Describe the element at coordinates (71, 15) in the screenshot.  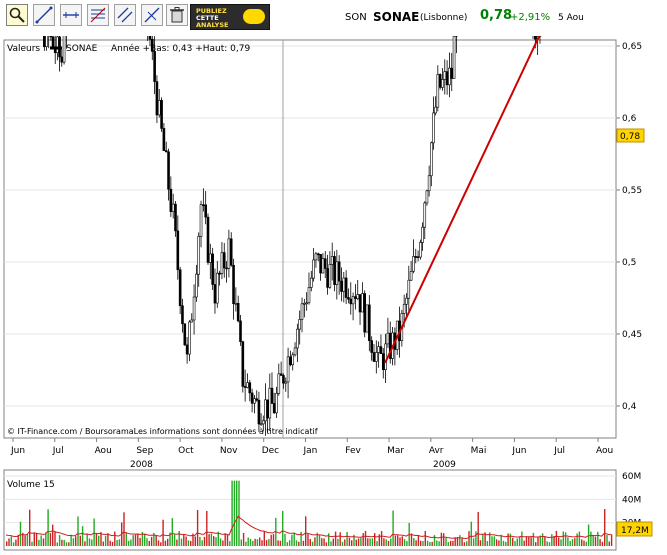
I see `horizontal-line-tool-button` at that location.